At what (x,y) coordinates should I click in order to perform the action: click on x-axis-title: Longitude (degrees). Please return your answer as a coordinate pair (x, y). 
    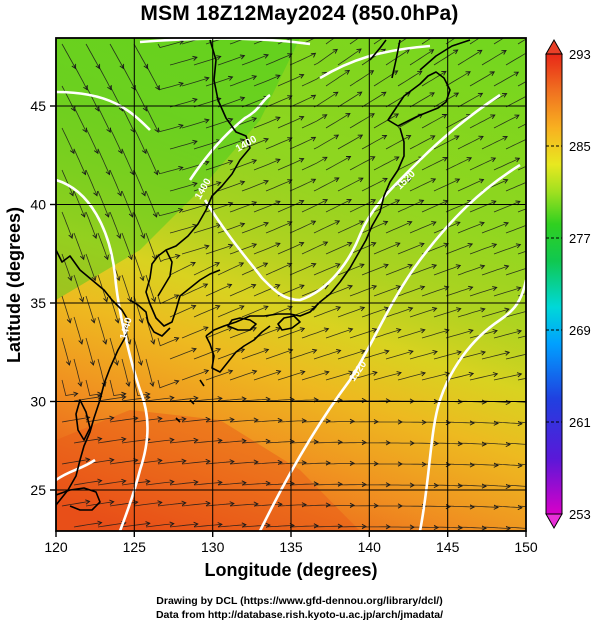
    Looking at the image, I should click on (290, 570).